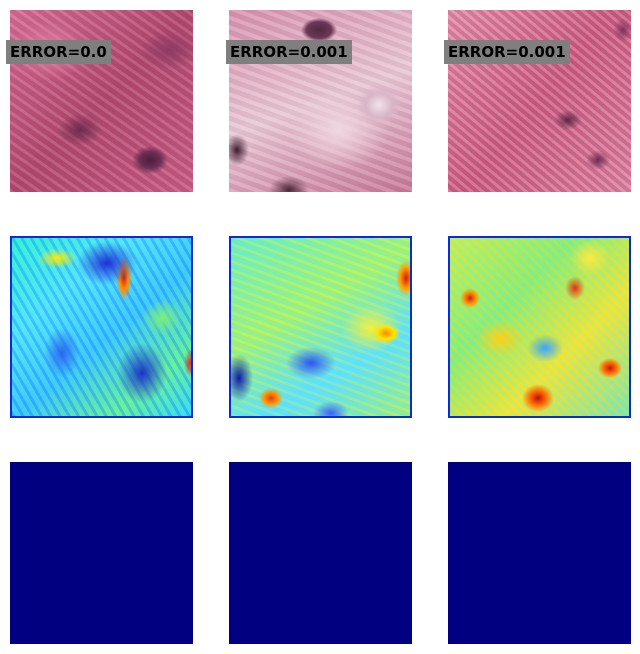 Image resolution: width=640 pixels, height=654 pixels. What do you see at coordinates (507, 52) in the screenshot?
I see `error-label-3: ERROR=0.001` at bounding box center [507, 52].